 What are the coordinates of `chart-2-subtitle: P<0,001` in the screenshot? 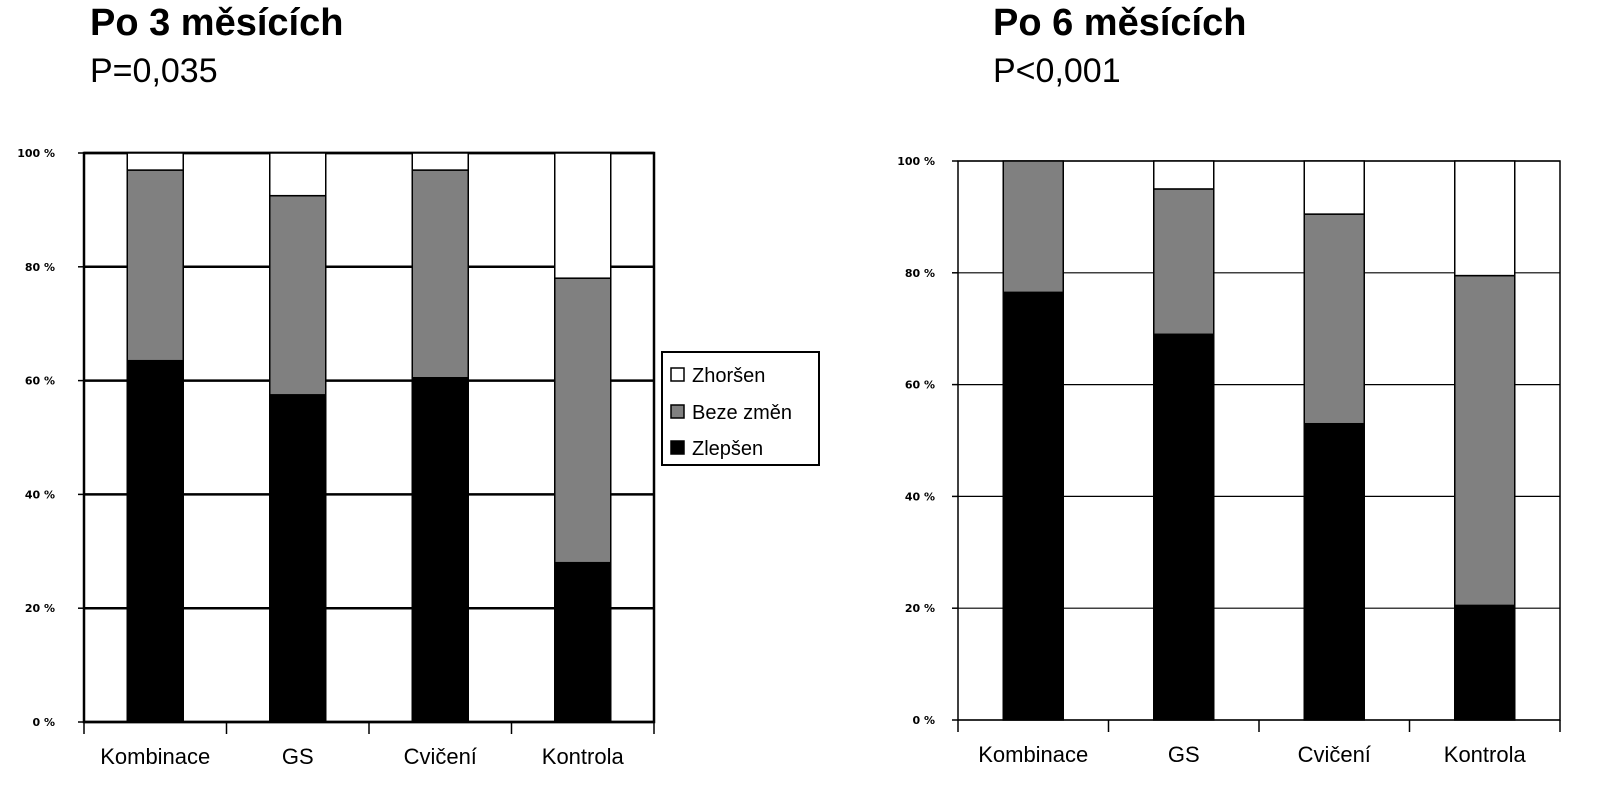 It's located at (1057, 71).